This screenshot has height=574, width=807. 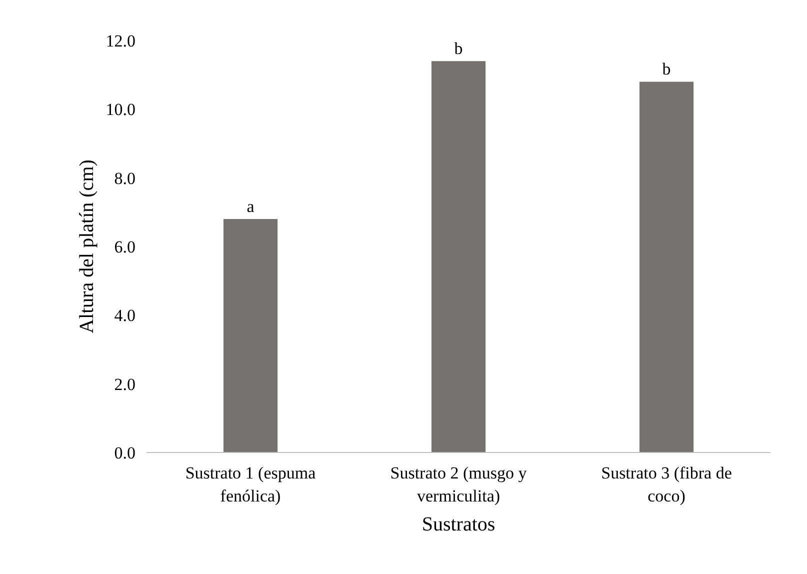 I want to click on y-tick-label: 12.0, so click(x=121, y=41).